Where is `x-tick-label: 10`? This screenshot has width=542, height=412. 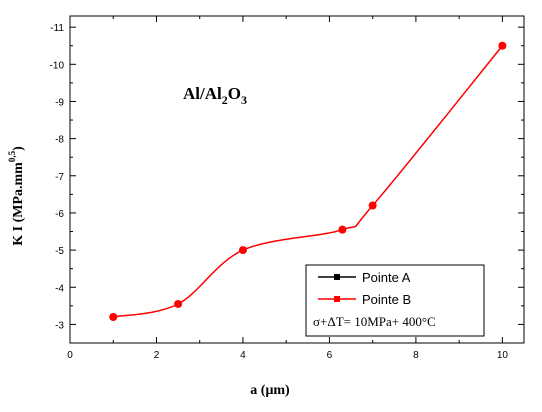
x-tick-label: 10 is located at coordinates (503, 355).